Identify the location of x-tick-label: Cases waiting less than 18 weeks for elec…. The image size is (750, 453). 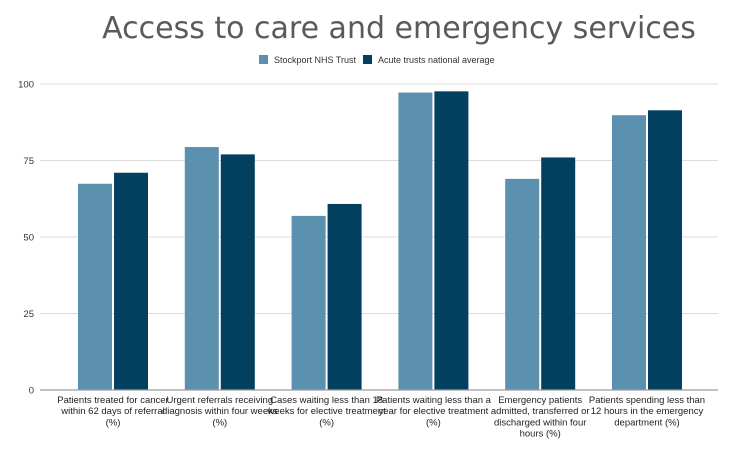
(326, 411).